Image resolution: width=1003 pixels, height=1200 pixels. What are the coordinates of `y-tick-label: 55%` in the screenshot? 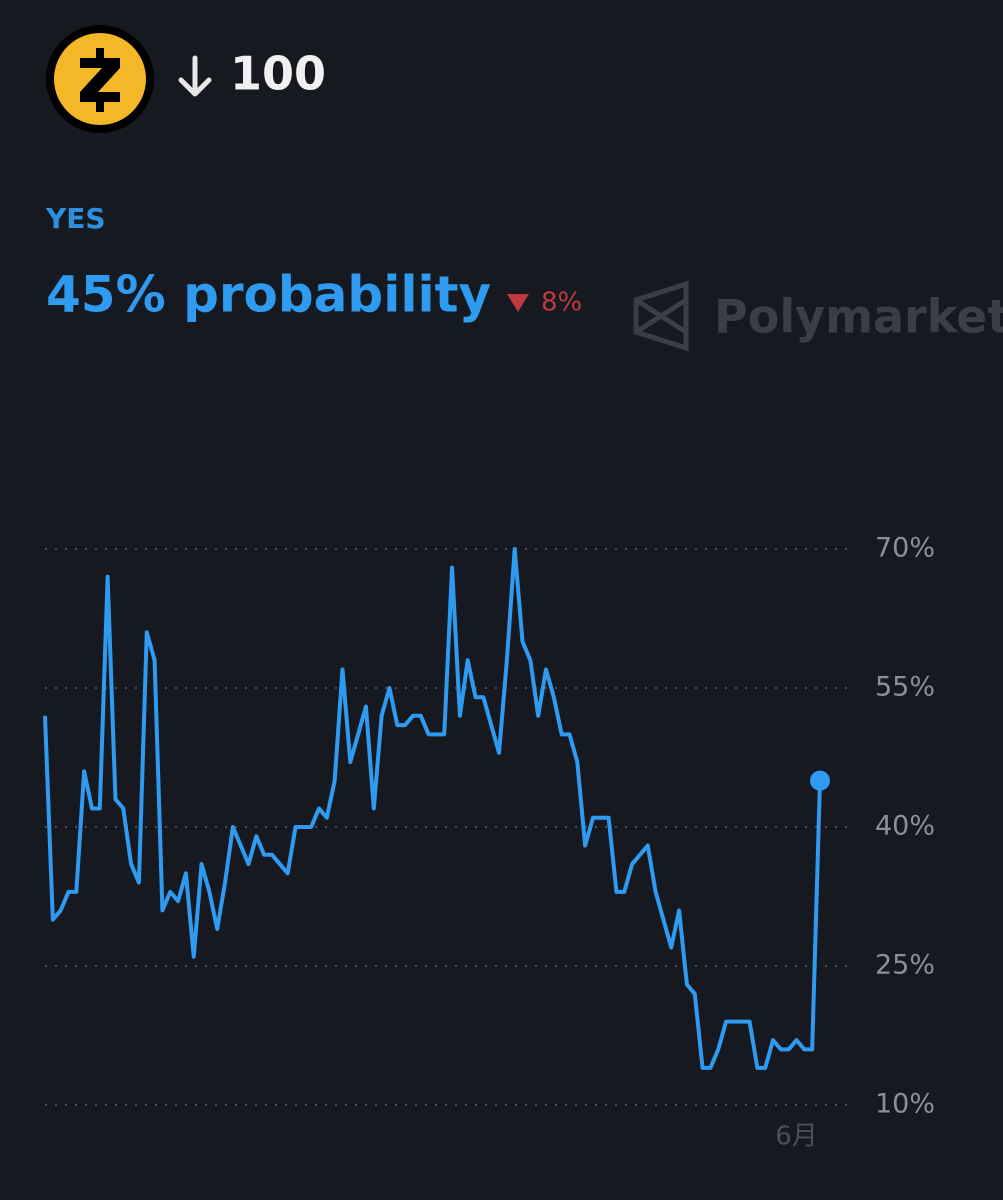 It's located at (905, 687).